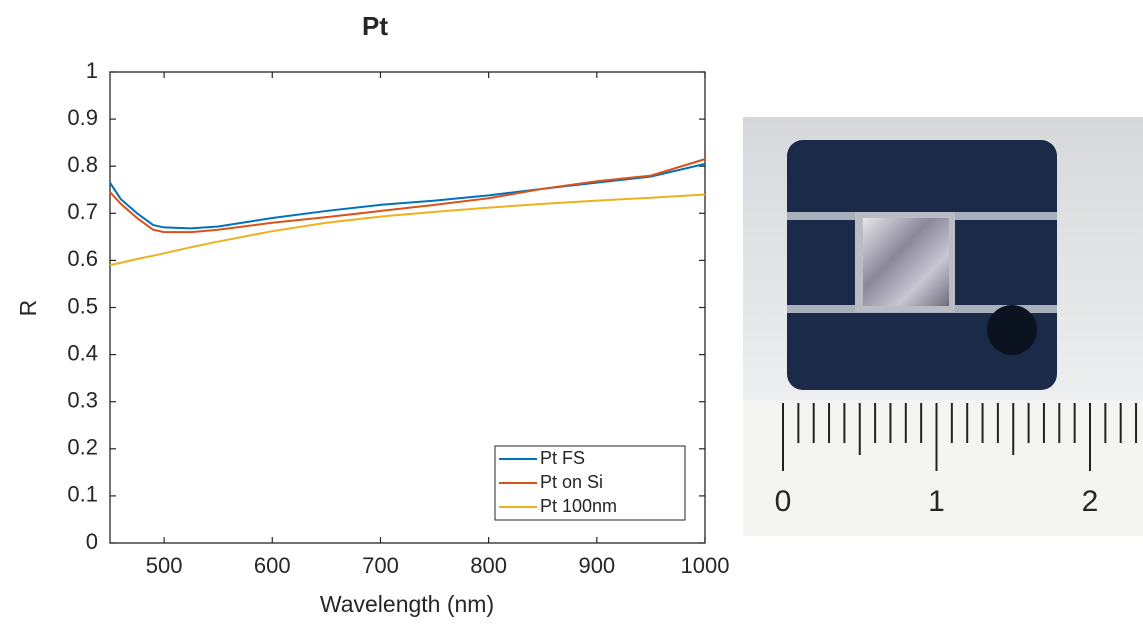 Image resolution: width=1143 pixels, height=626 pixels. What do you see at coordinates (164, 565) in the screenshot?
I see `x-tick-label: 500` at bounding box center [164, 565].